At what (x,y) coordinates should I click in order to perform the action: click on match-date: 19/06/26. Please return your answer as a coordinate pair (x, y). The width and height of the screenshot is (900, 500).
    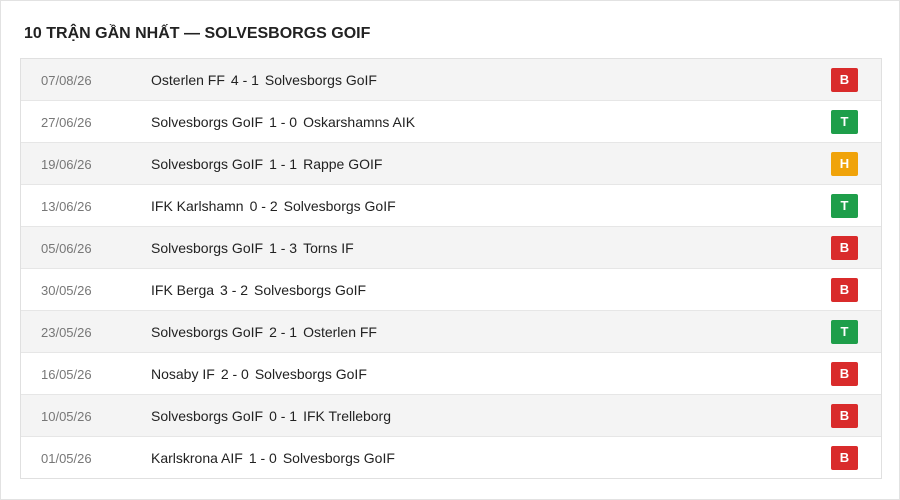
    Looking at the image, I should click on (66, 164).